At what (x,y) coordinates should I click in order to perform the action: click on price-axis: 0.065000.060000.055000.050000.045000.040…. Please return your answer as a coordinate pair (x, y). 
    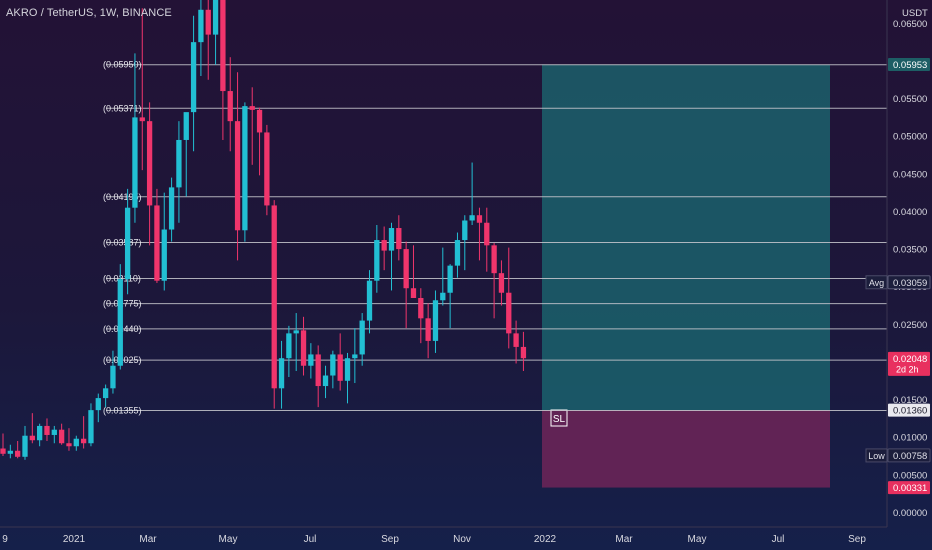
    Looking at the image, I should click on (907, 263).